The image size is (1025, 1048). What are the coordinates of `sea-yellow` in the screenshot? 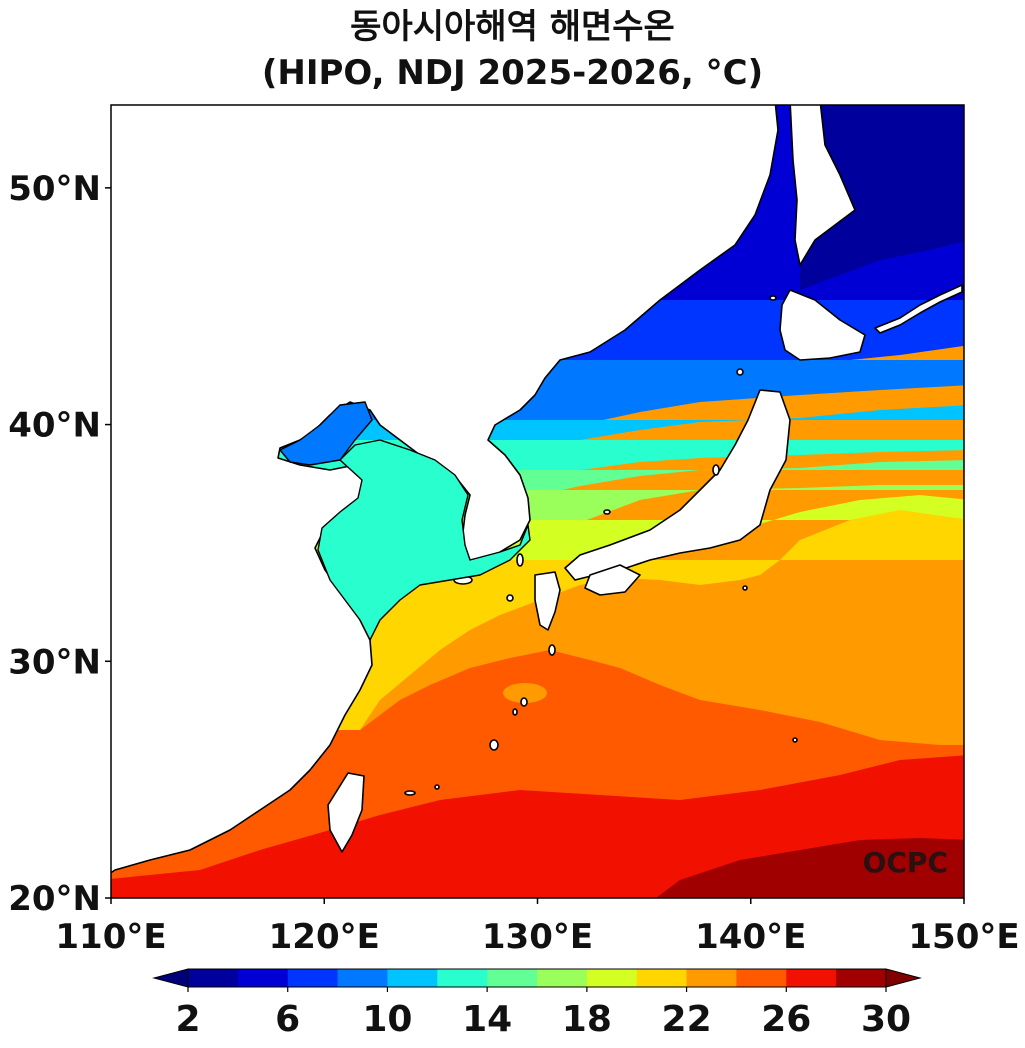 It's located at (424, 540).